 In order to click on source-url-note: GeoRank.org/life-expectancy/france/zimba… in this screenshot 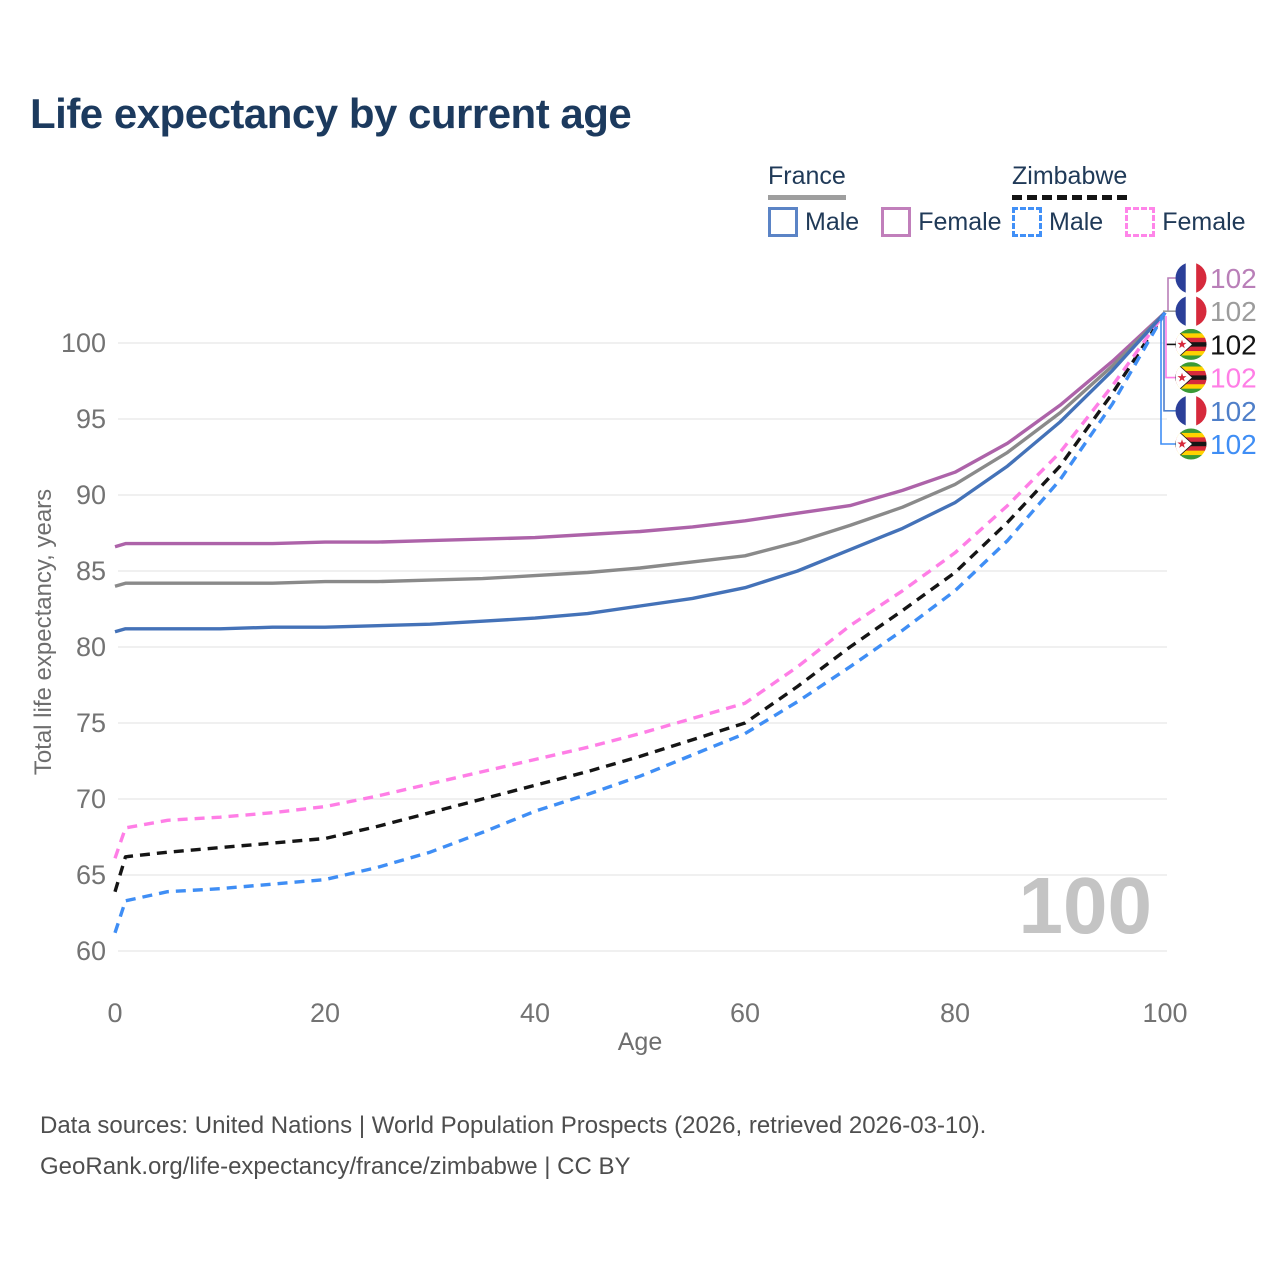, I will do `click(335, 1166)`.